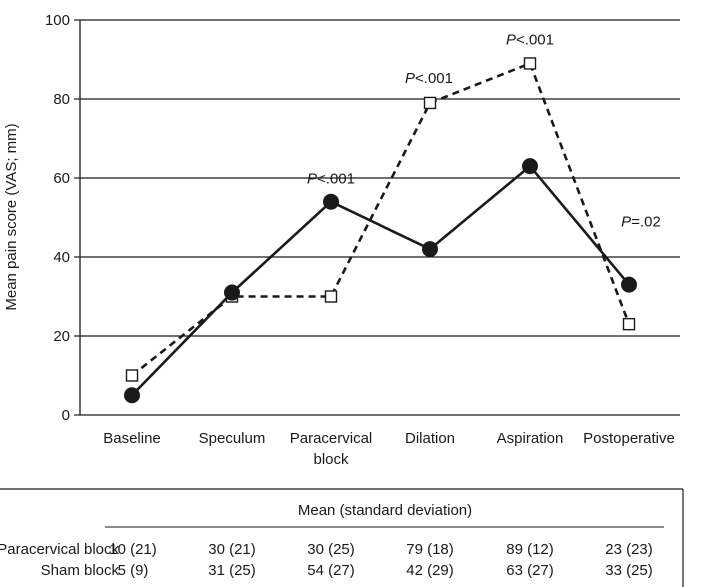  I want to click on category-label: Postoperative, so click(629, 438).